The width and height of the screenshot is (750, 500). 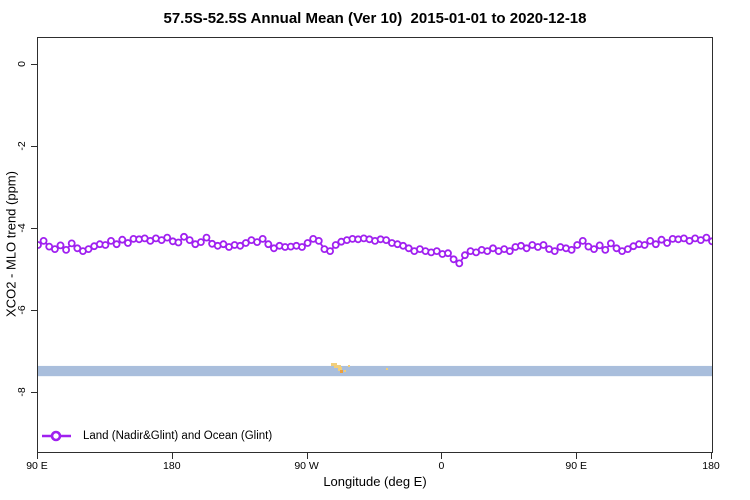 I want to click on y-axis-title: XCO2 - MLO trend (ppm), so click(x=11, y=244).